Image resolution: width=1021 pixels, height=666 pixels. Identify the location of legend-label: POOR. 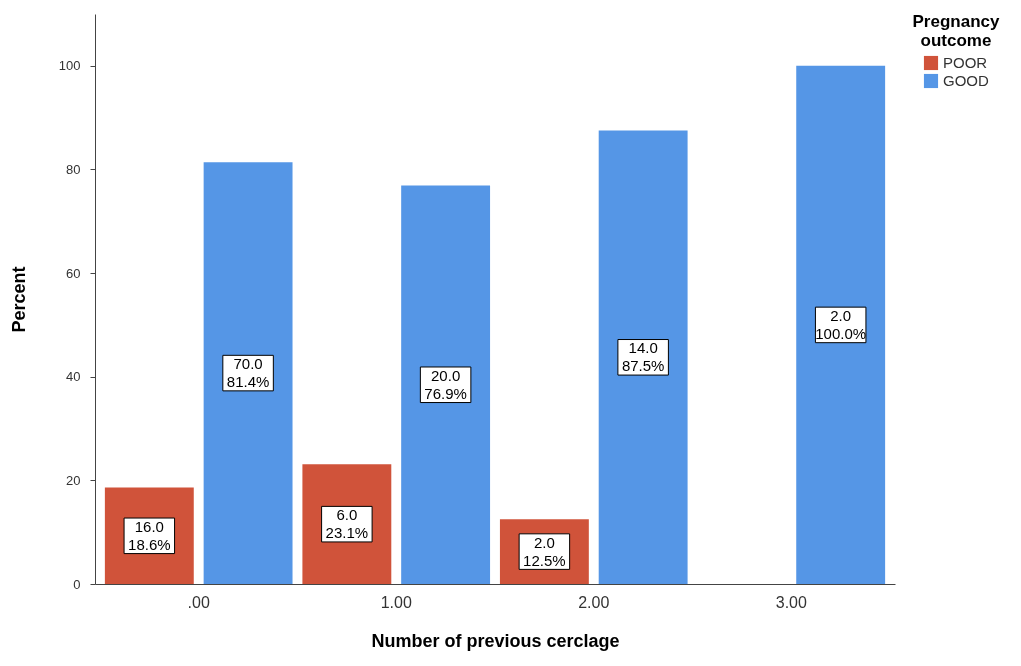
(965, 62).